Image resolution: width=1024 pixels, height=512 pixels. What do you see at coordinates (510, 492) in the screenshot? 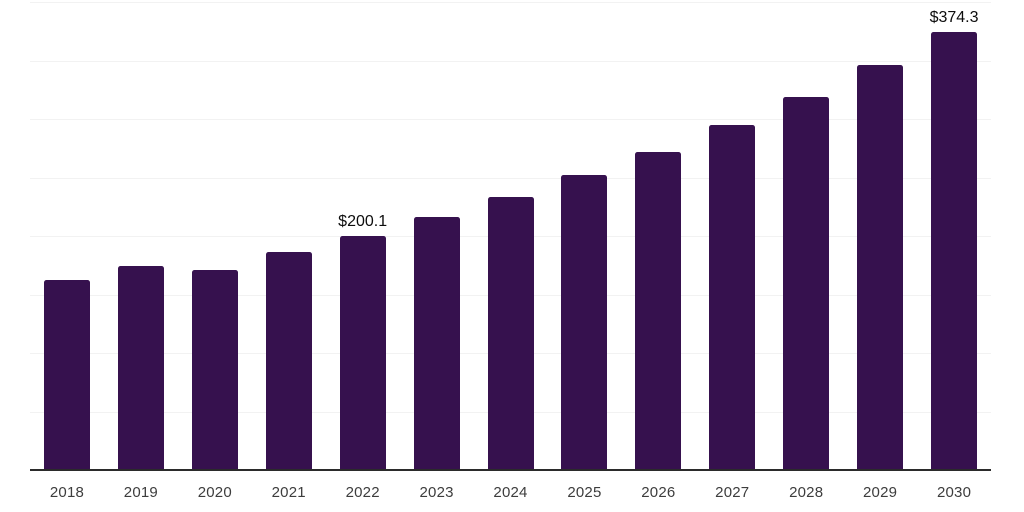
I see `x-tick-label-2024: 2024` at bounding box center [510, 492].